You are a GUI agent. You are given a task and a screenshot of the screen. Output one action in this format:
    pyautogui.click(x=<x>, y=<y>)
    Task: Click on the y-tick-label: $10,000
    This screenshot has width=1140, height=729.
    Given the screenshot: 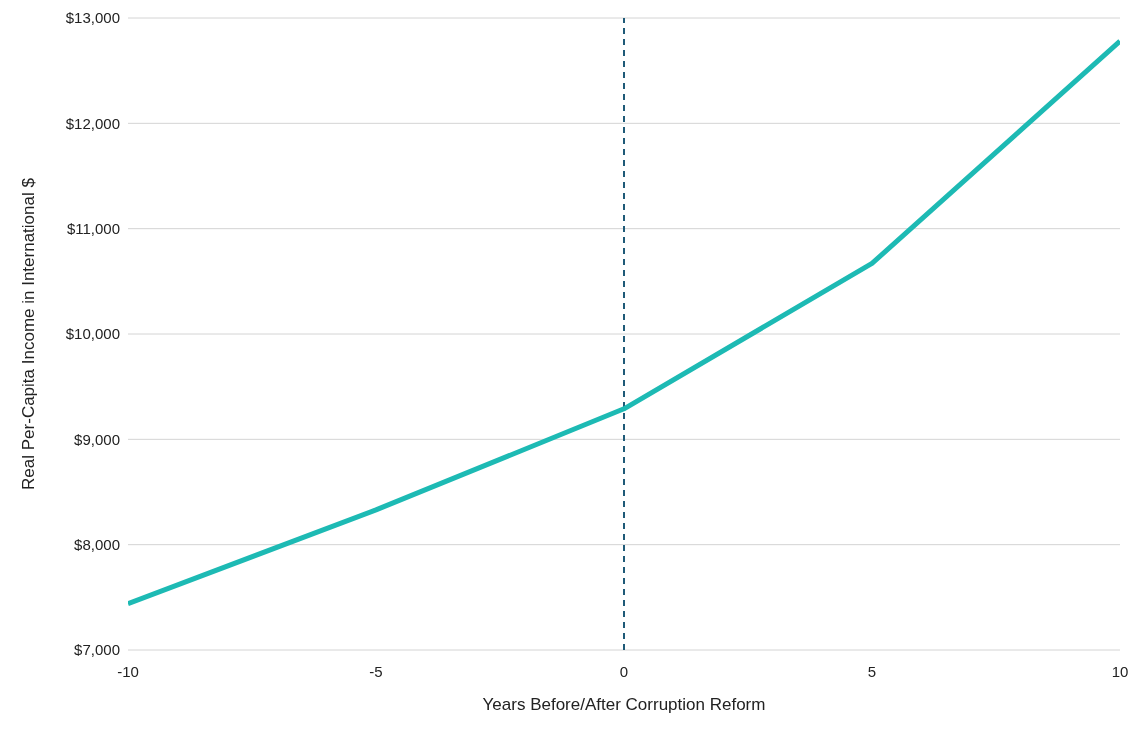 What is the action you would take?
    pyautogui.click(x=92, y=334)
    